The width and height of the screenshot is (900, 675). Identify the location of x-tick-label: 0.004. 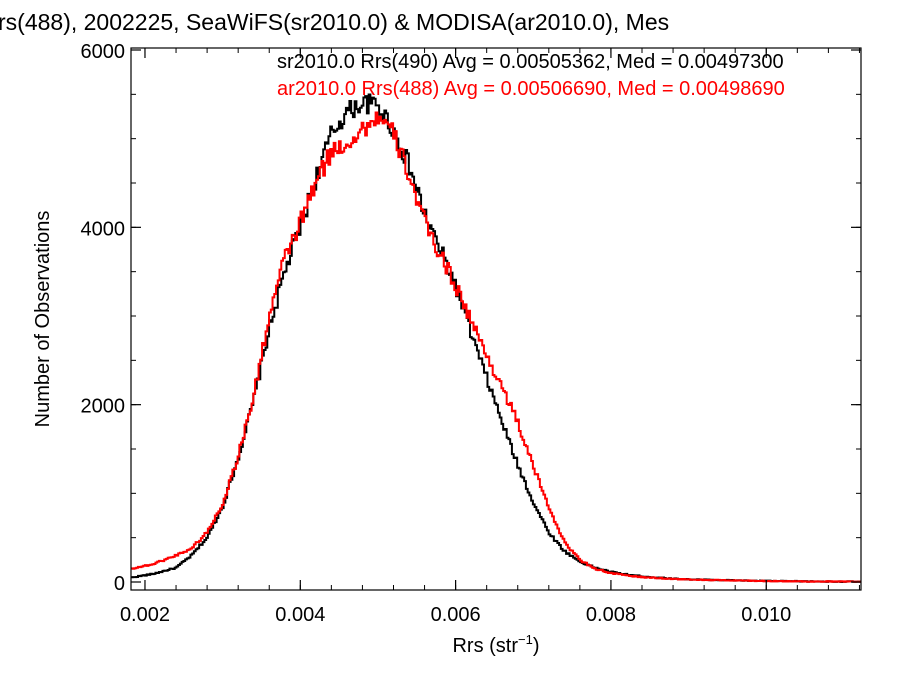
(300, 615).